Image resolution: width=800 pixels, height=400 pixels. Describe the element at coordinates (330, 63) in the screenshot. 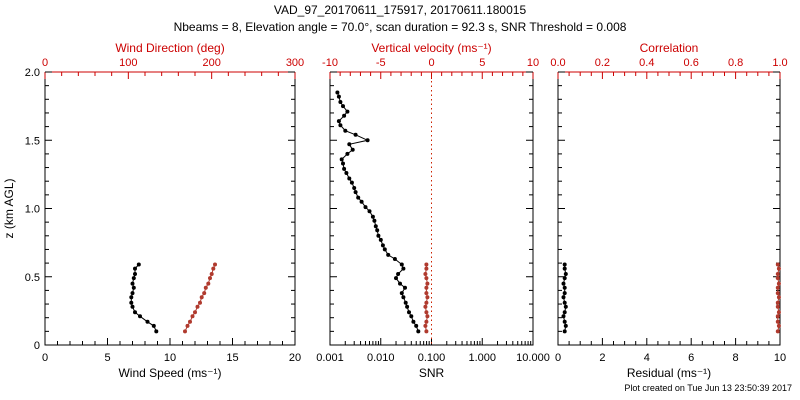

I see `axis-text: -10` at that location.